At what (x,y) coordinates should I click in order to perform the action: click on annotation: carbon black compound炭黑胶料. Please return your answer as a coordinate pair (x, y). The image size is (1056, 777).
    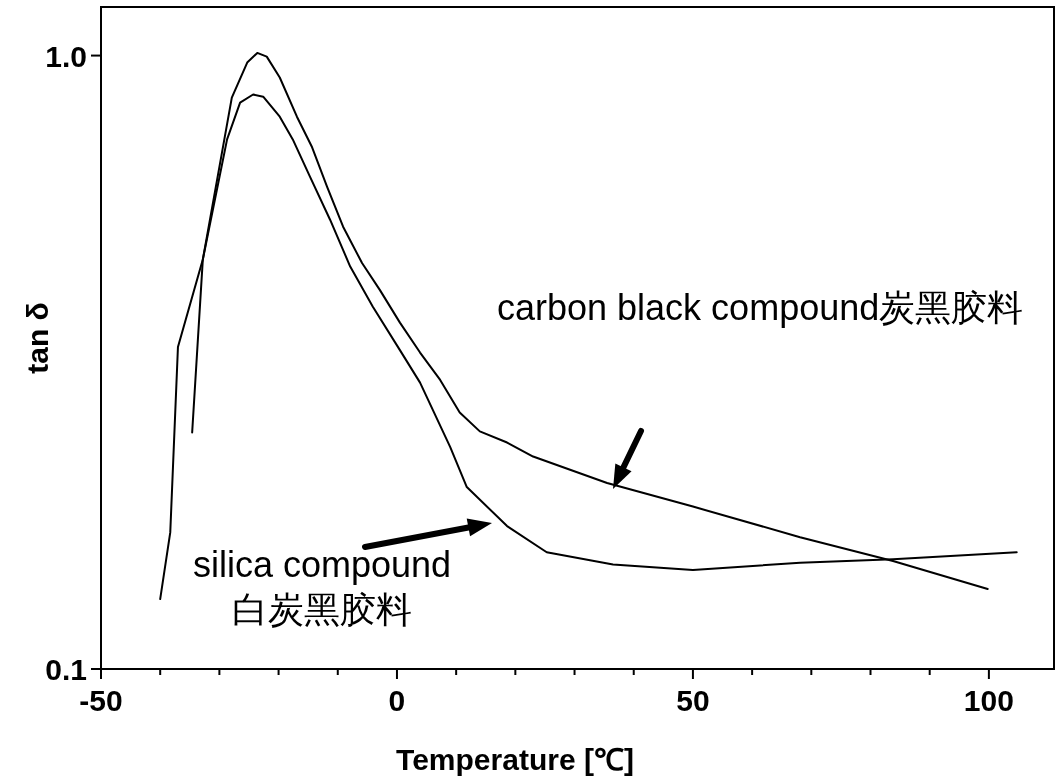
    Looking at the image, I should click on (760, 307).